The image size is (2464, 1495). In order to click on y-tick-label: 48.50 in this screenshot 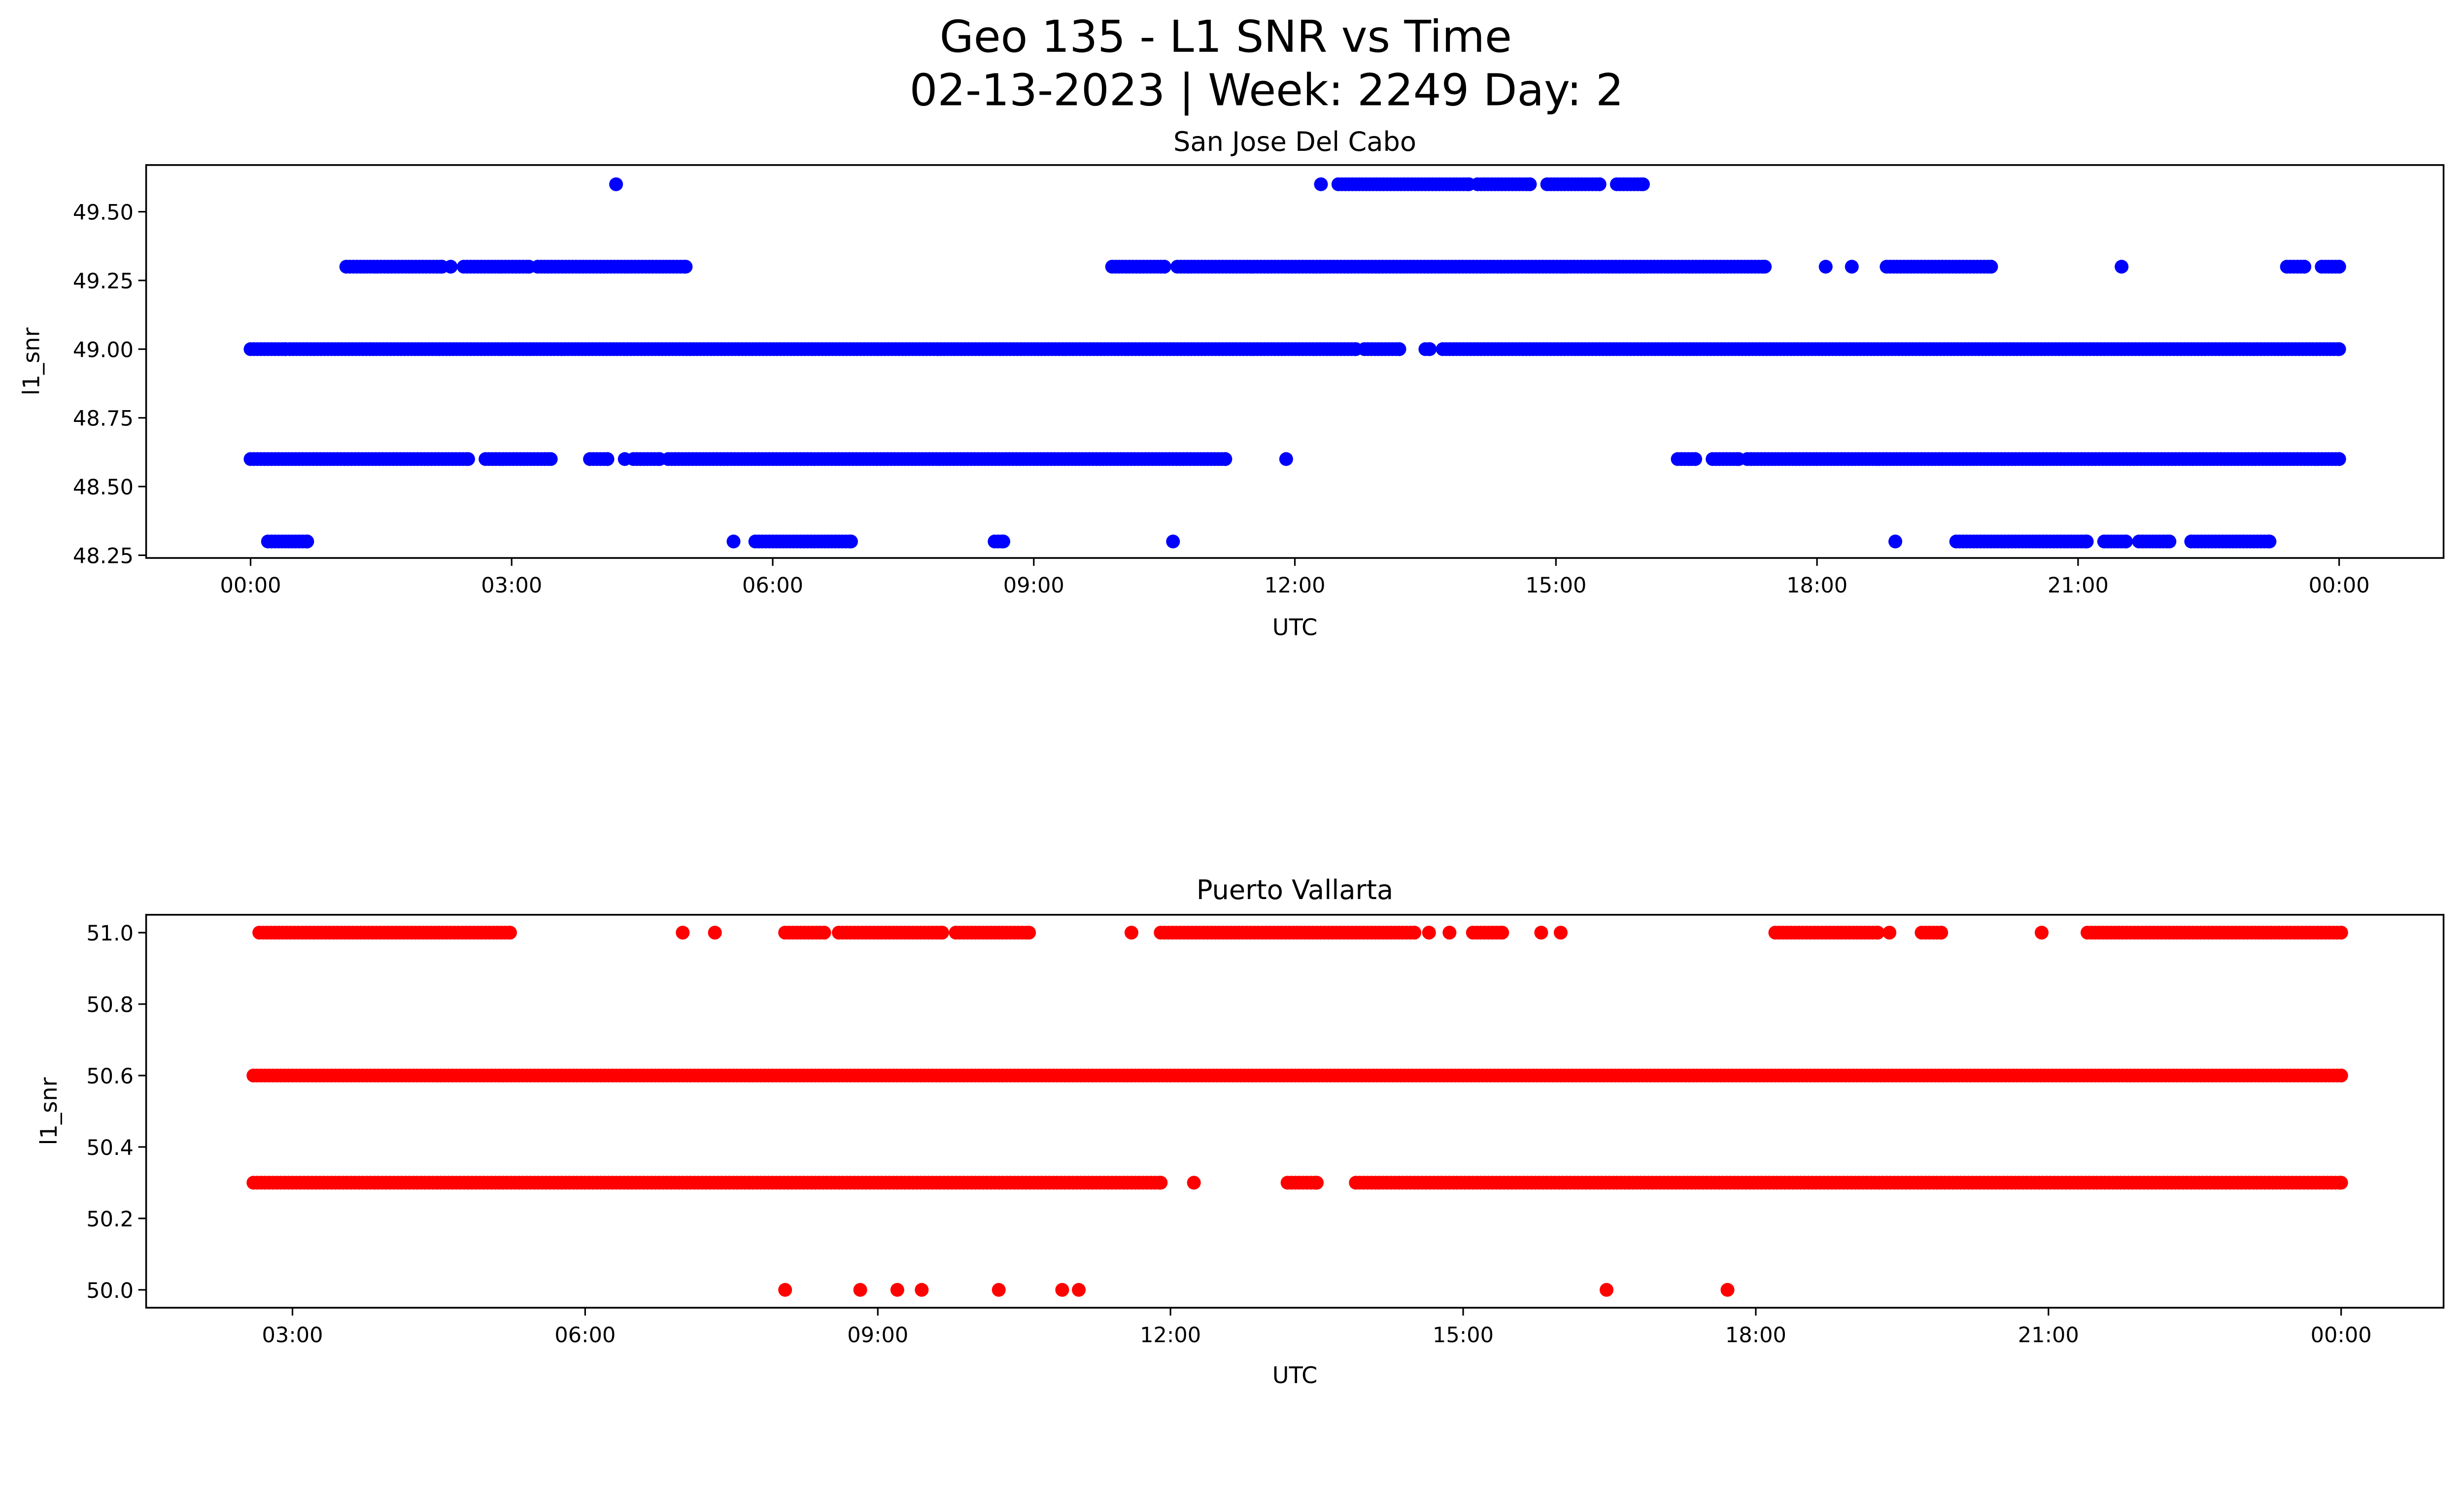, I will do `click(103, 487)`.